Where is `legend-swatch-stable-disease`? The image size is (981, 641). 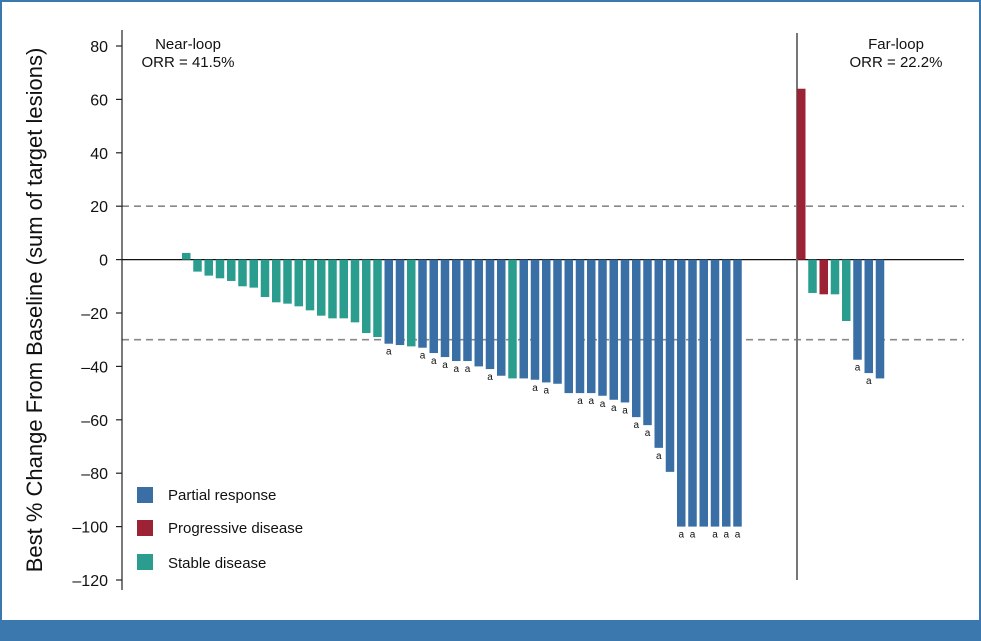 legend-swatch-stable-disease is located at coordinates (145, 562).